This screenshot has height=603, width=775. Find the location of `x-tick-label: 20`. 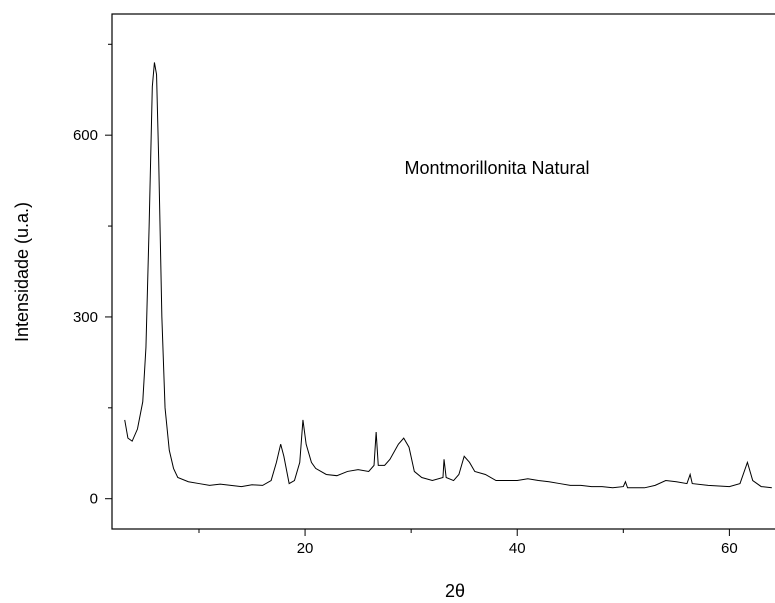

x-tick-label: 20 is located at coordinates (305, 548).